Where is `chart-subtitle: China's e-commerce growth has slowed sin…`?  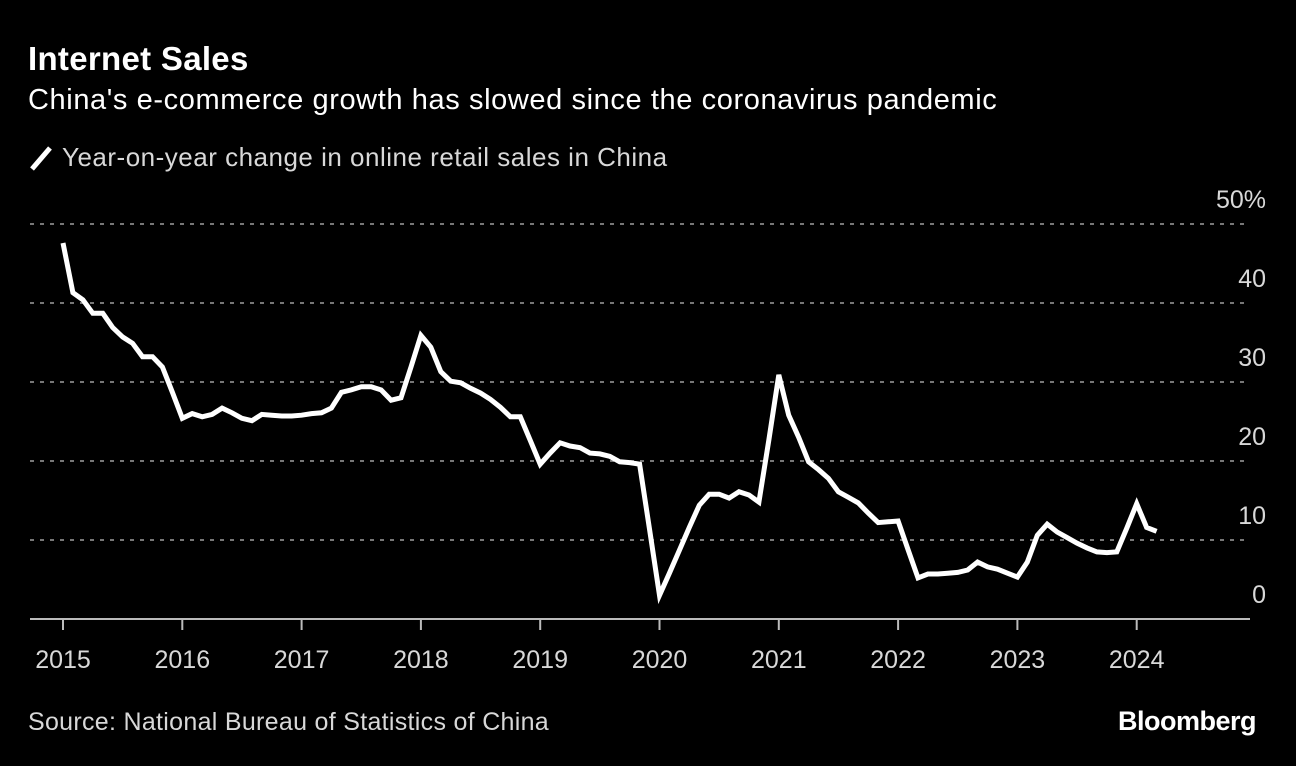 chart-subtitle: China's e-commerce growth has slowed sin… is located at coordinates (513, 100).